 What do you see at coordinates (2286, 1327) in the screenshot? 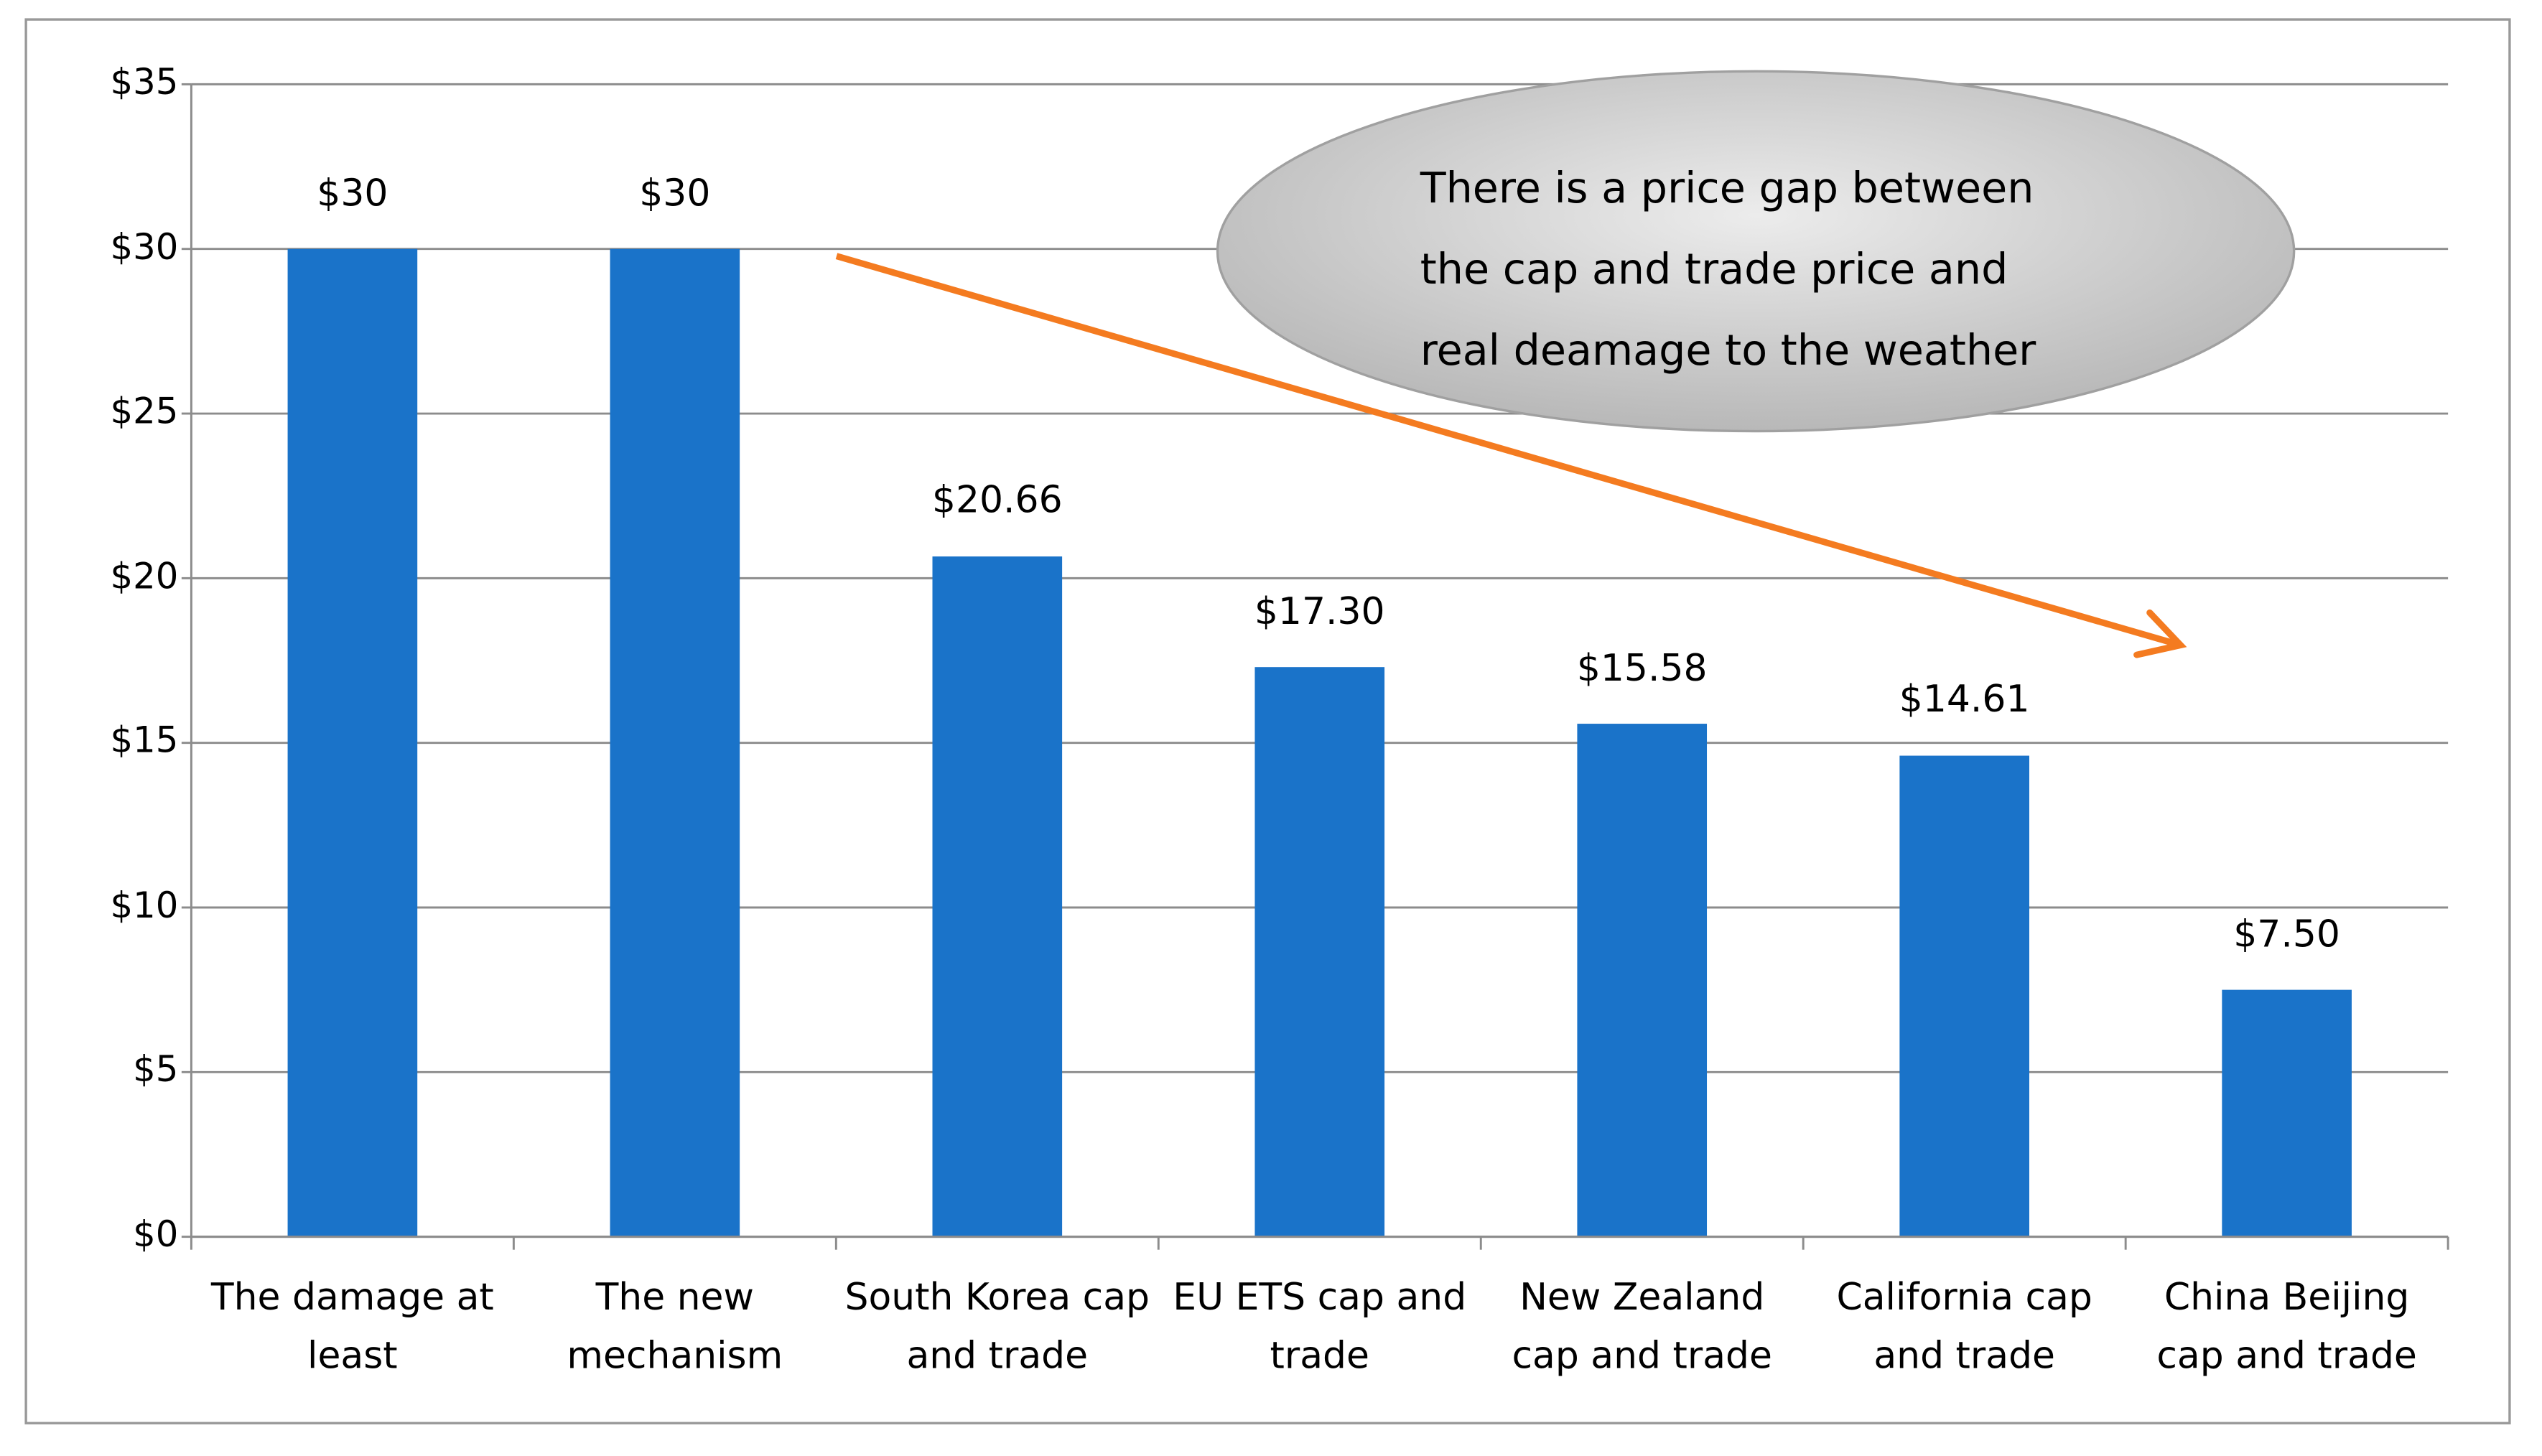
I see `x-tick-label: China Beijing cap and trade` at bounding box center [2286, 1327].